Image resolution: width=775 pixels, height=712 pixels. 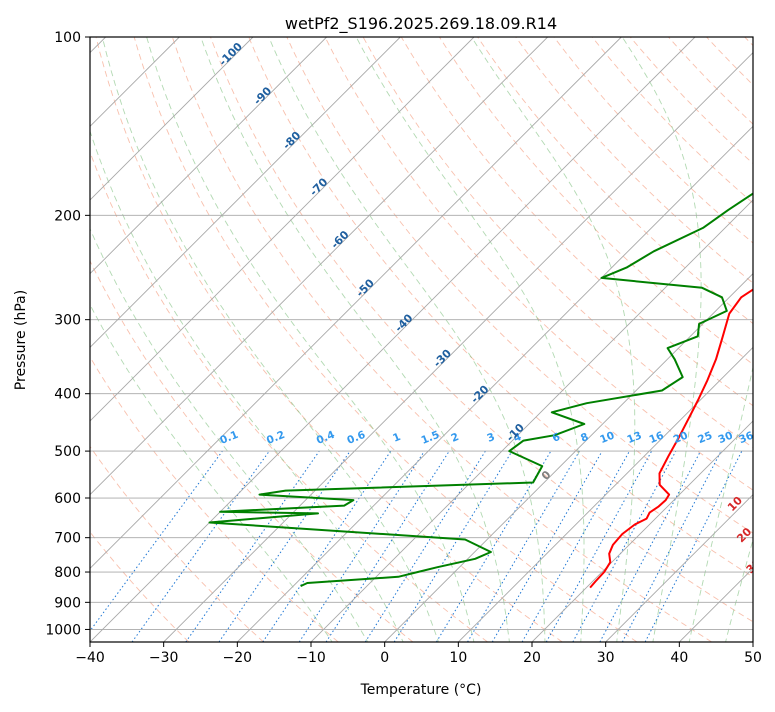 I want to click on x-tick-label: 50, so click(x=753, y=658).